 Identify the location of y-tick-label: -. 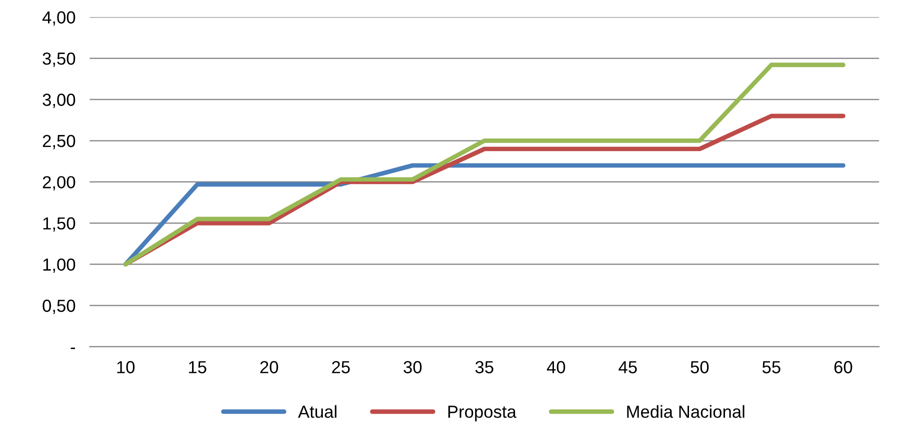
(73, 349).